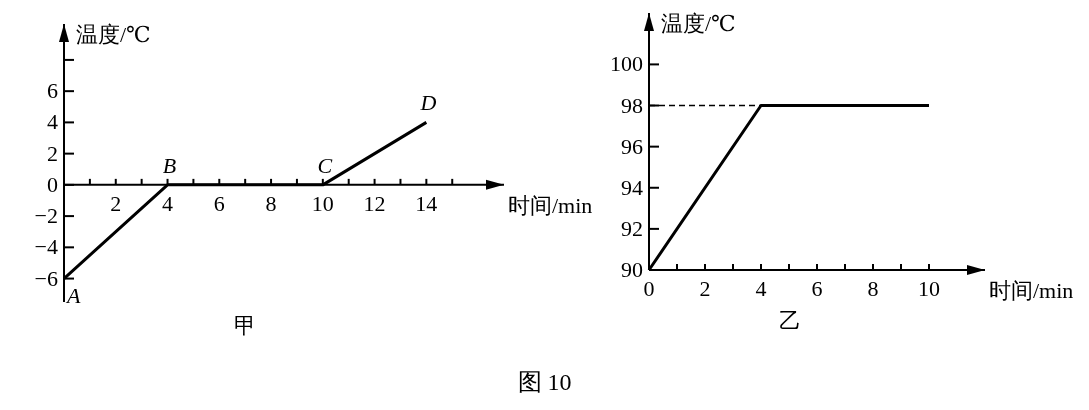 This screenshot has width=1089, height=410. I want to click on annotation: C, so click(325, 165).